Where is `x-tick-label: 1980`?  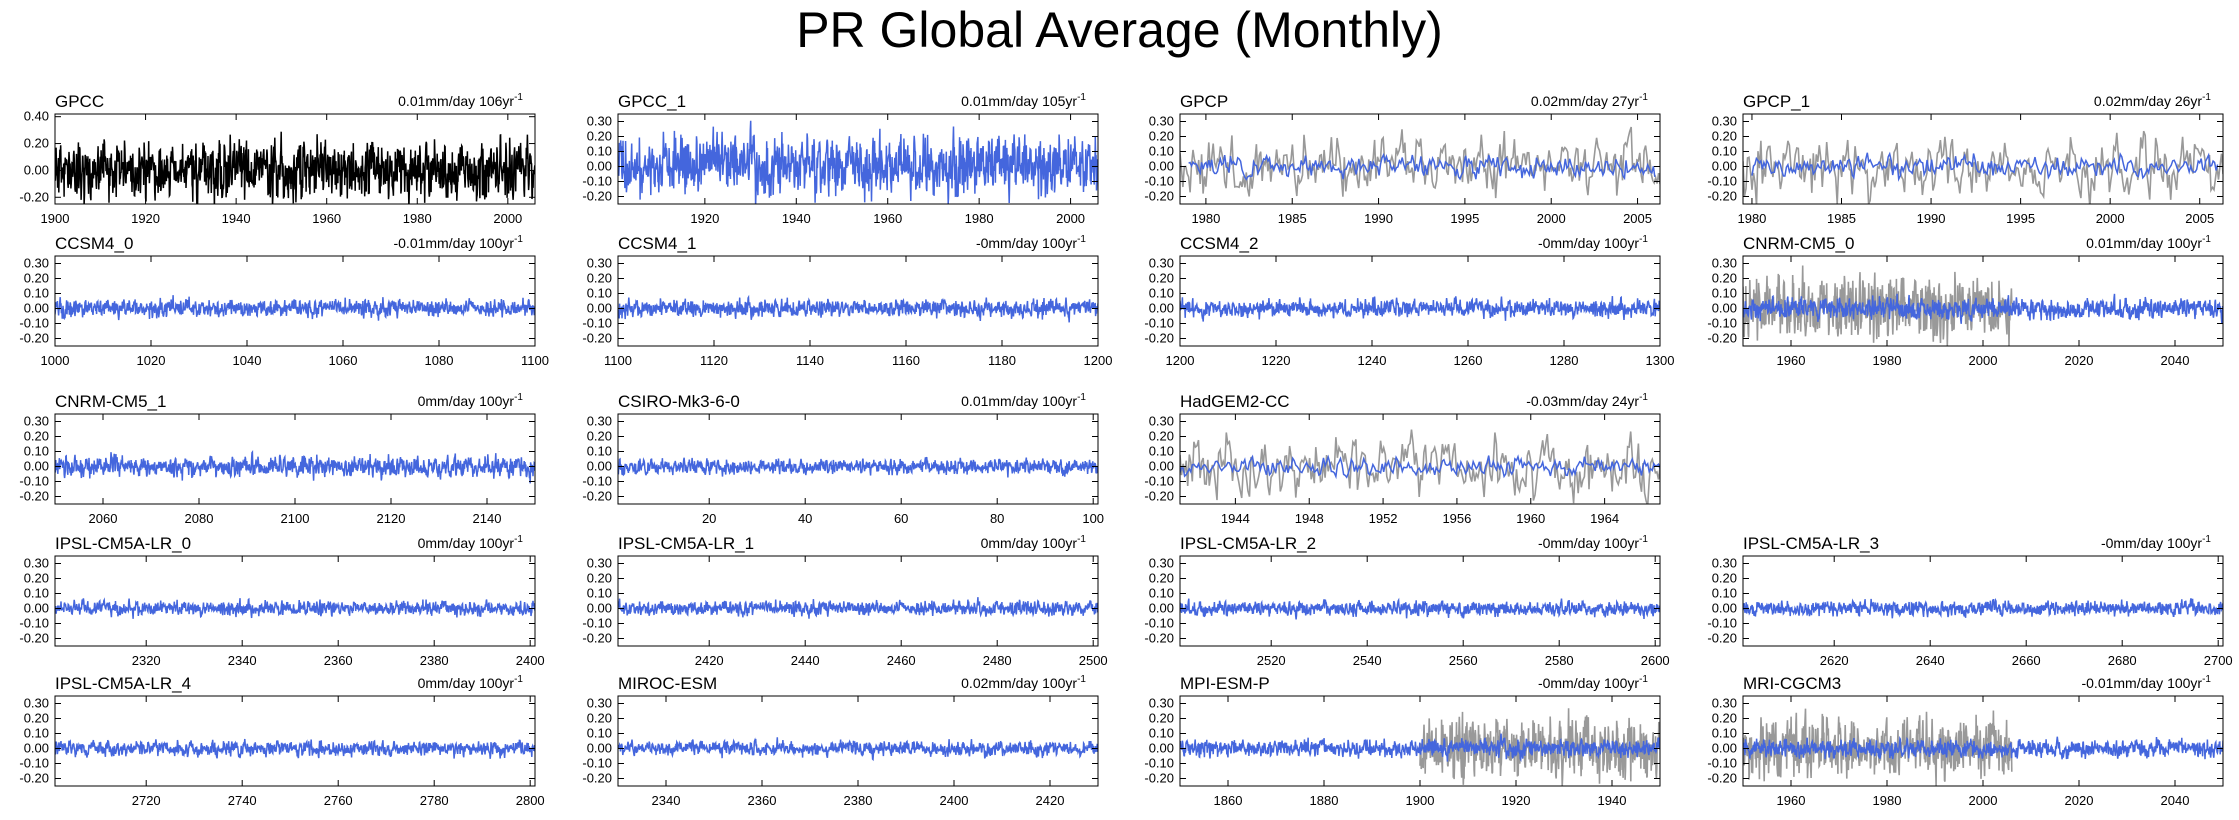 x-tick-label: 1980 is located at coordinates (1205, 218).